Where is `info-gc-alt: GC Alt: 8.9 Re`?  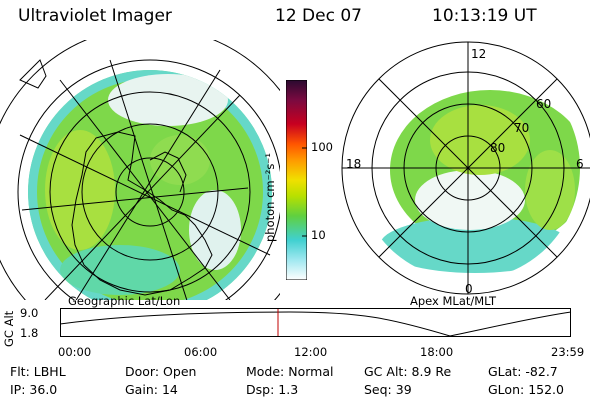
info-gc-alt: GC Alt: 8.9 Re is located at coordinates (408, 371).